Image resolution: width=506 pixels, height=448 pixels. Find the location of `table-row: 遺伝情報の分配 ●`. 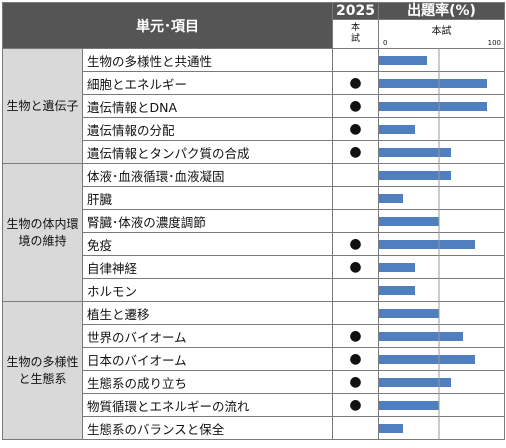

table-row: 遺伝情報の分配 ● is located at coordinates (254, 129).